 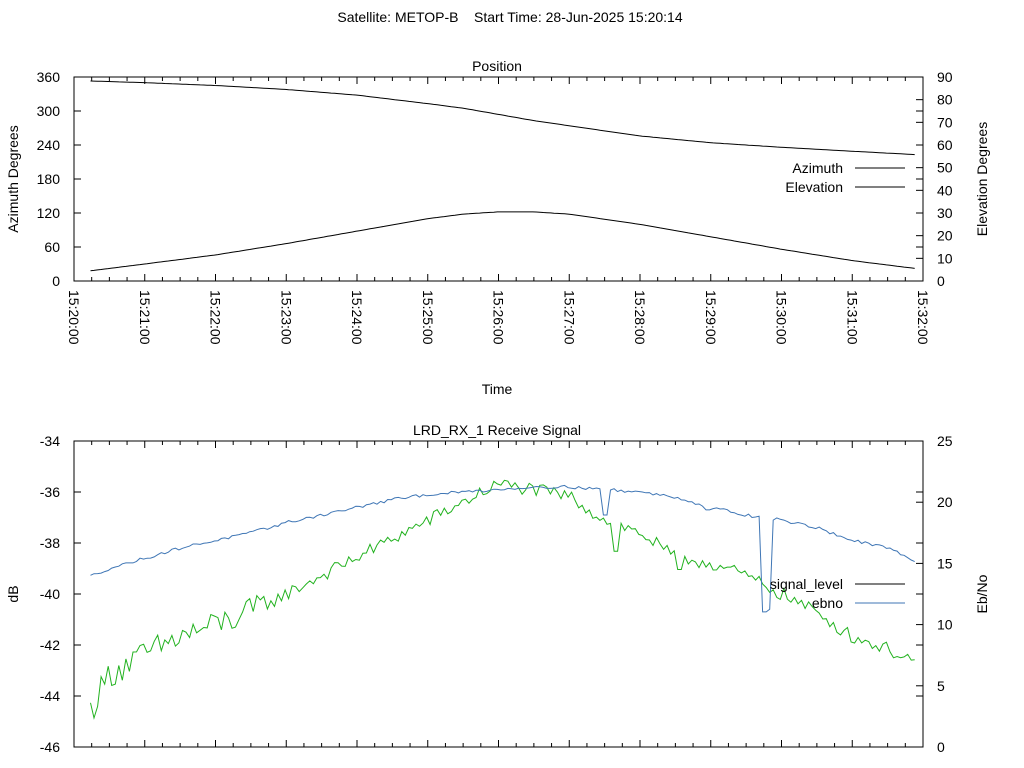 What do you see at coordinates (945, 168) in the screenshot?
I see `y2-tick-label: 50` at bounding box center [945, 168].